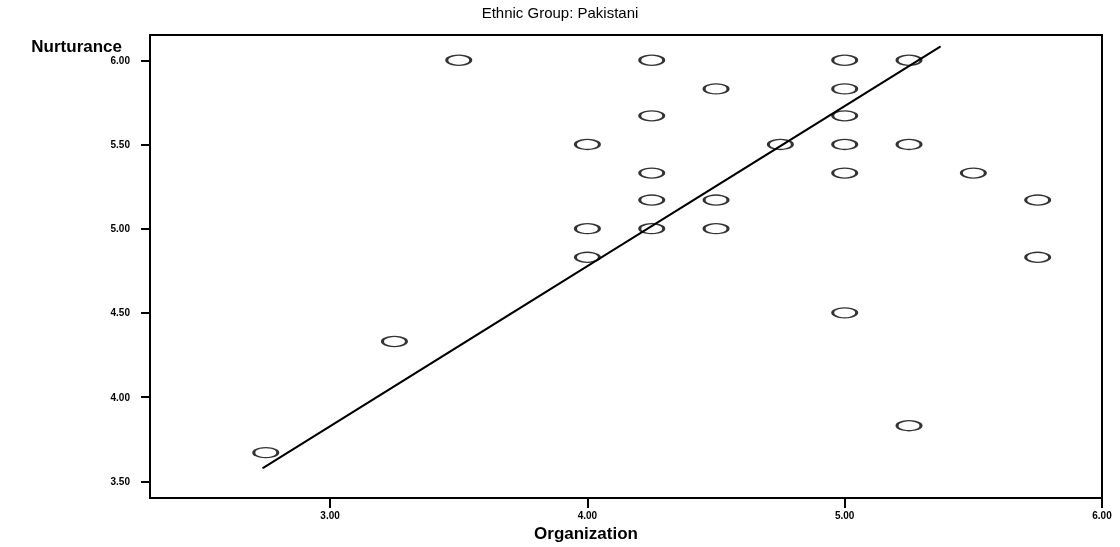 The width and height of the screenshot is (1120, 547). What do you see at coordinates (330, 515) in the screenshot?
I see `x-tick-label: 3.00` at bounding box center [330, 515].